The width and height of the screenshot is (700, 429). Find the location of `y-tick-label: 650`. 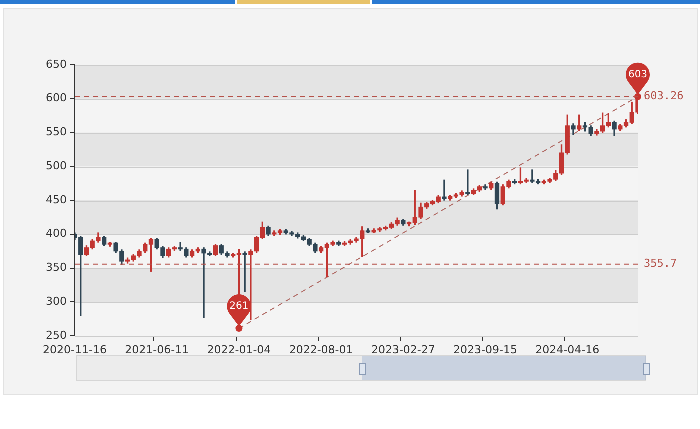

y-tick-label: 650 is located at coordinates (56, 64).